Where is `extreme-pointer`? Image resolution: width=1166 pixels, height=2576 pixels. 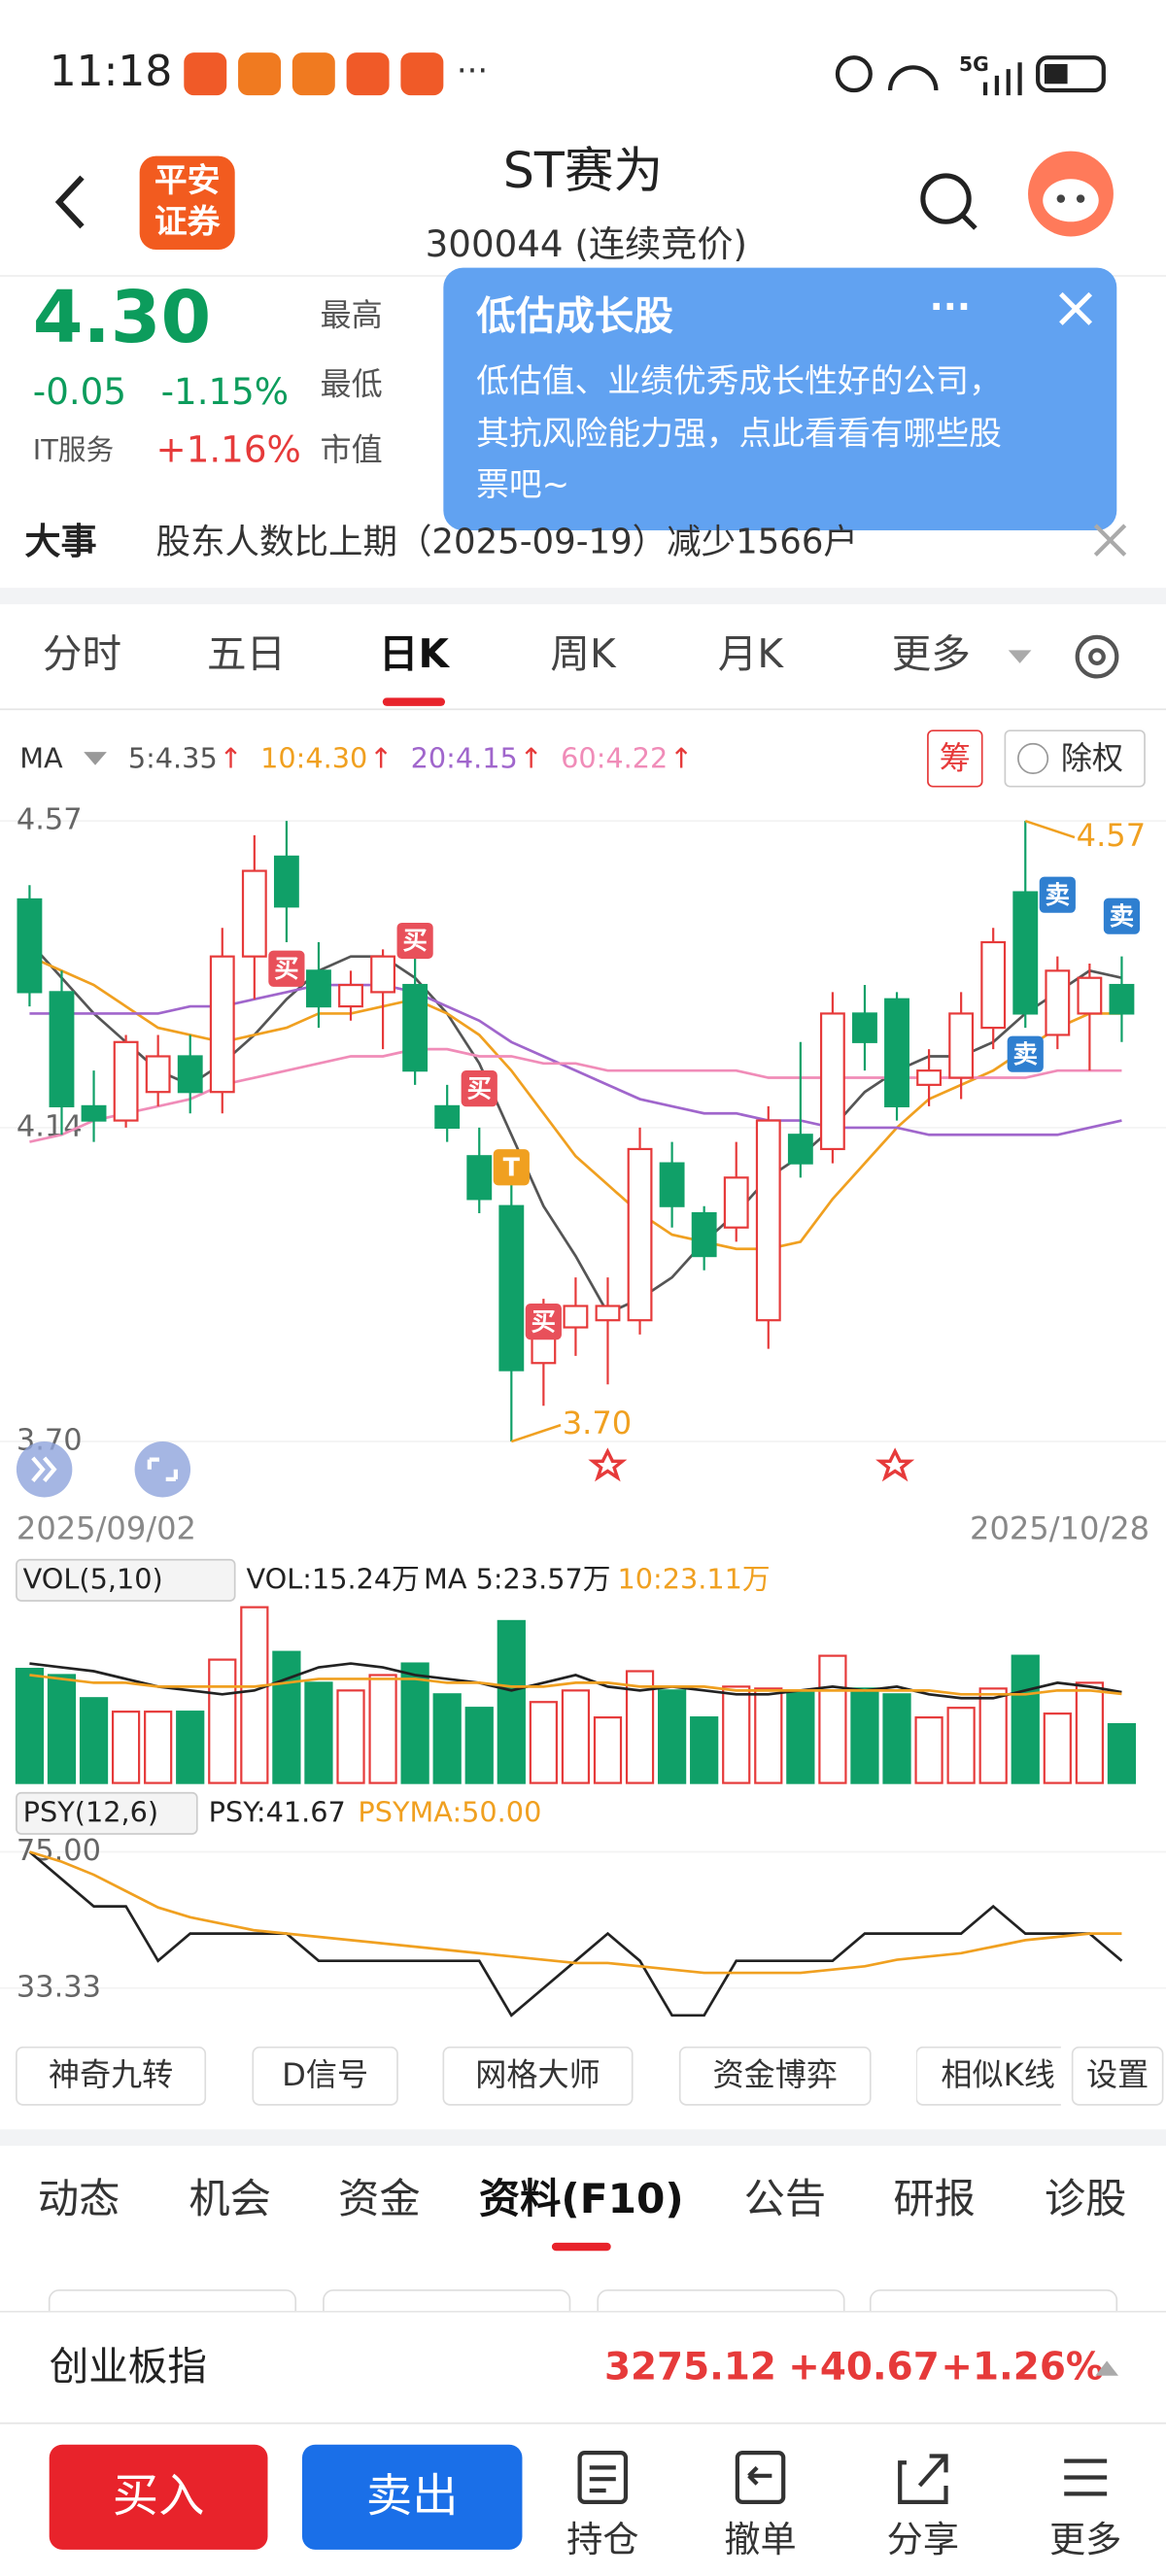
extreme-pointer is located at coordinates (1050, 829).